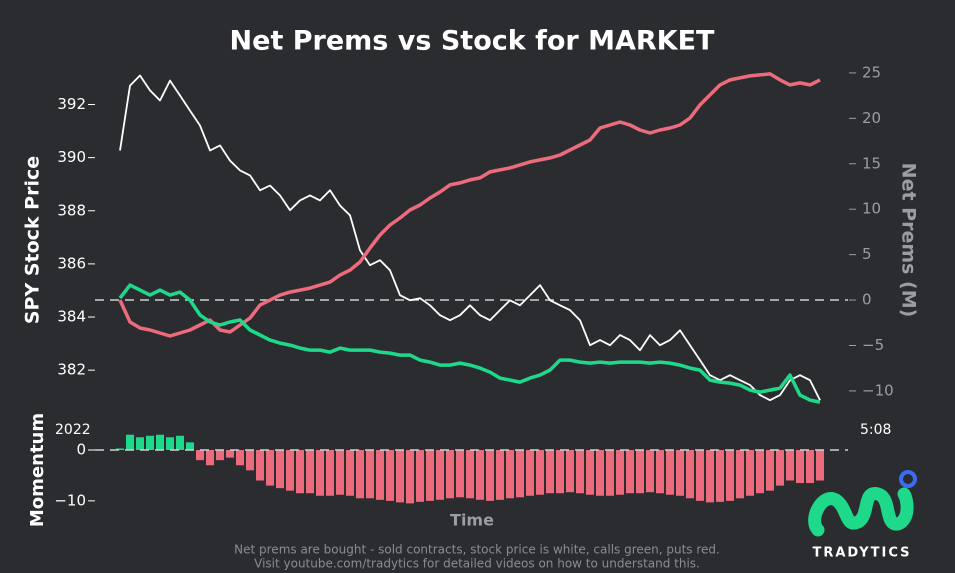  What do you see at coordinates (871, 163) in the screenshot?
I see `y2-tick-label: 15` at bounding box center [871, 163].